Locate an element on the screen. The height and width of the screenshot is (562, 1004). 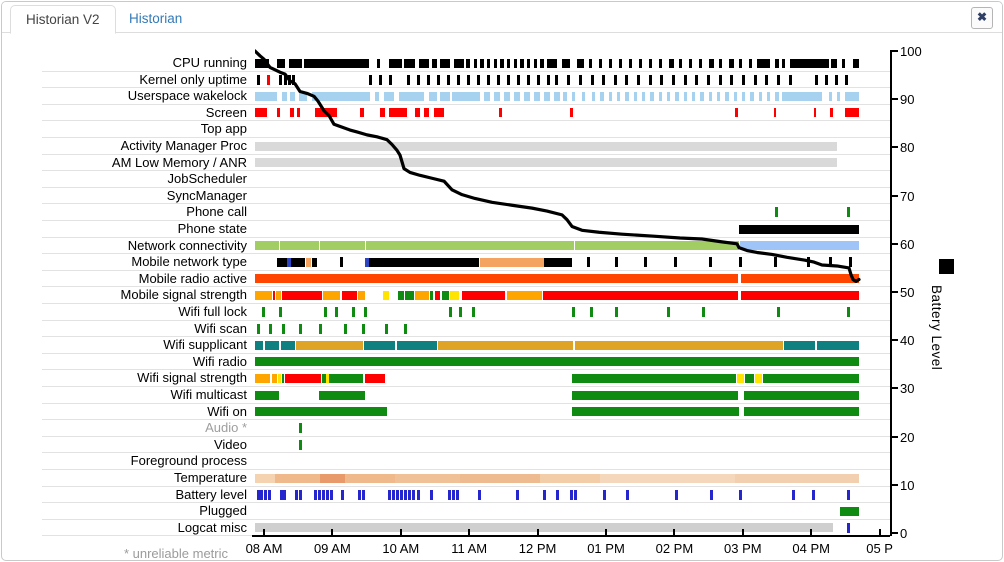
tab-historian-v2: Historian V2 is located at coordinates (63, 19).